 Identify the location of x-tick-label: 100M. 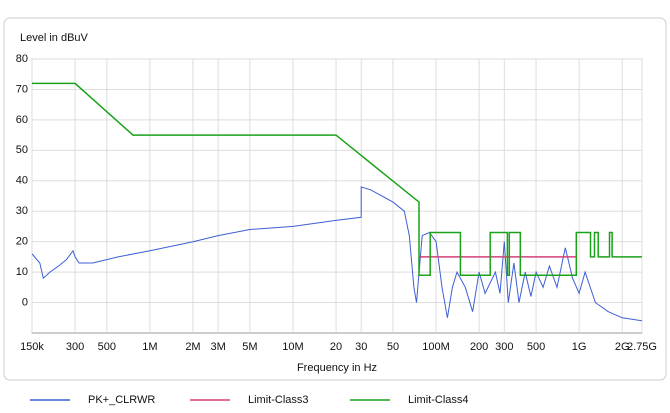
(436, 347).